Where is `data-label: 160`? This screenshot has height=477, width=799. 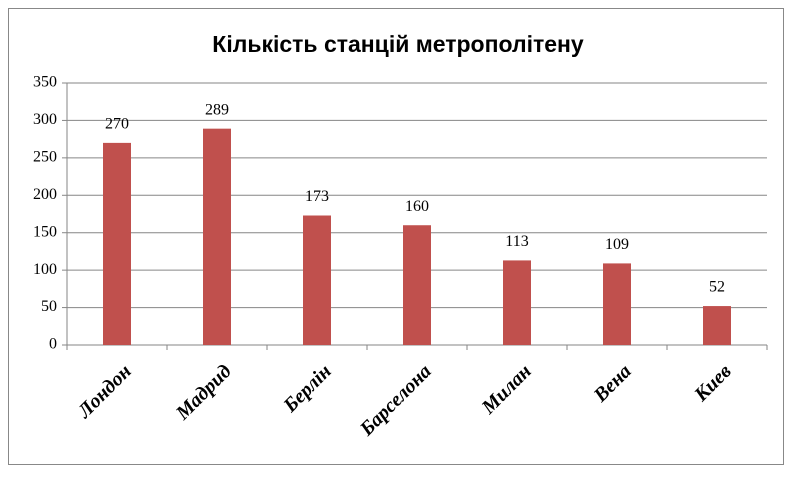
data-label: 160 is located at coordinates (417, 206).